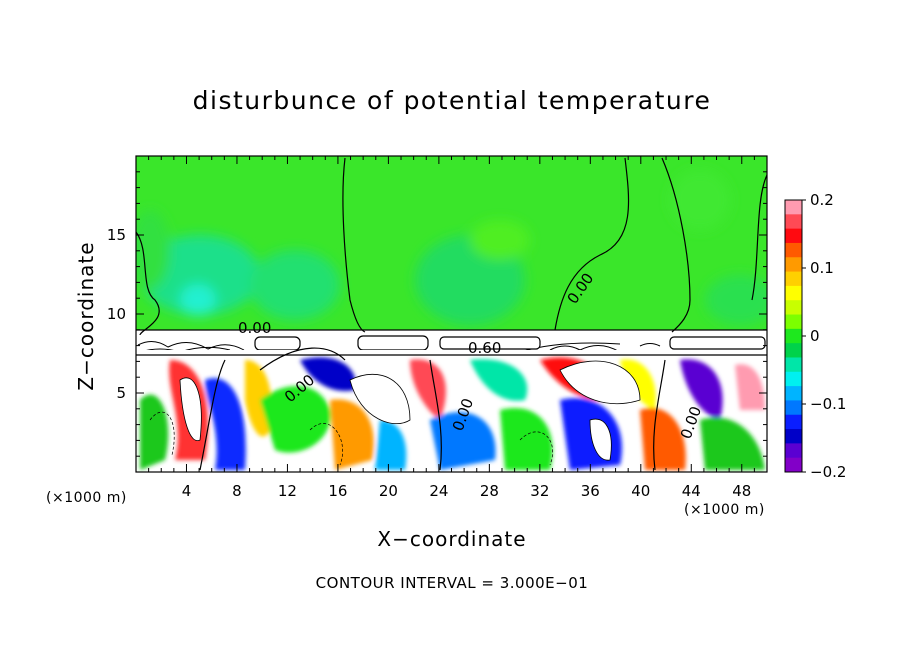 Image resolution: width=904 pixels, height=654 pixels. Describe the element at coordinates (539, 491) in the screenshot. I see `x-tick-label: 32` at that location.